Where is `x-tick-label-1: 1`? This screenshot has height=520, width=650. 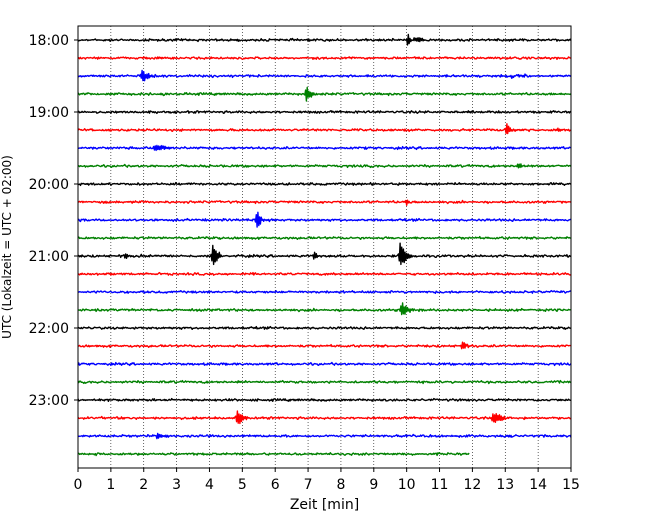
x-tick-label-1: 1 is located at coordinates (110, 485).